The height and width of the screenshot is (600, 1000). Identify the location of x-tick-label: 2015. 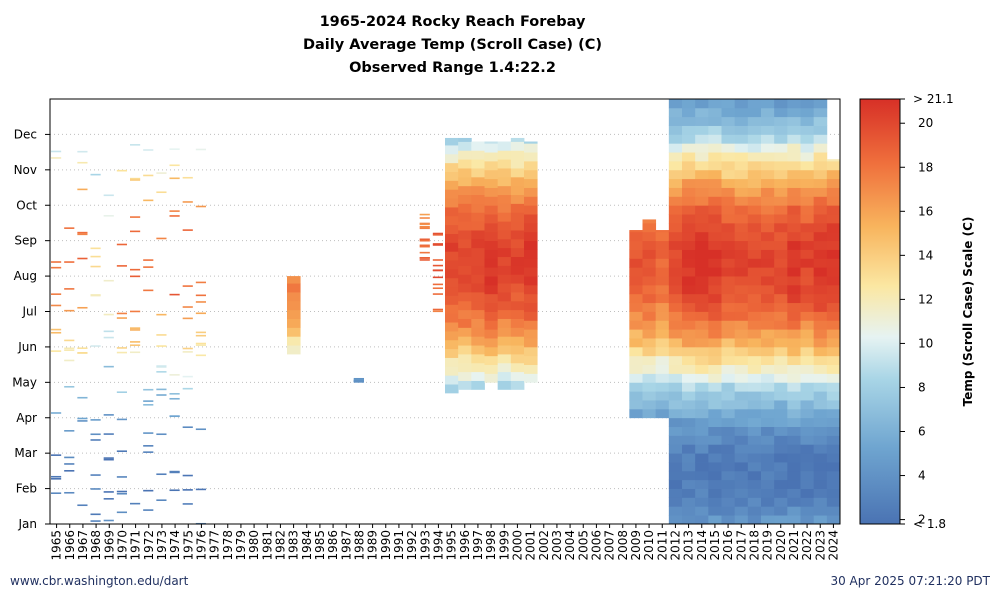
(715, 545).